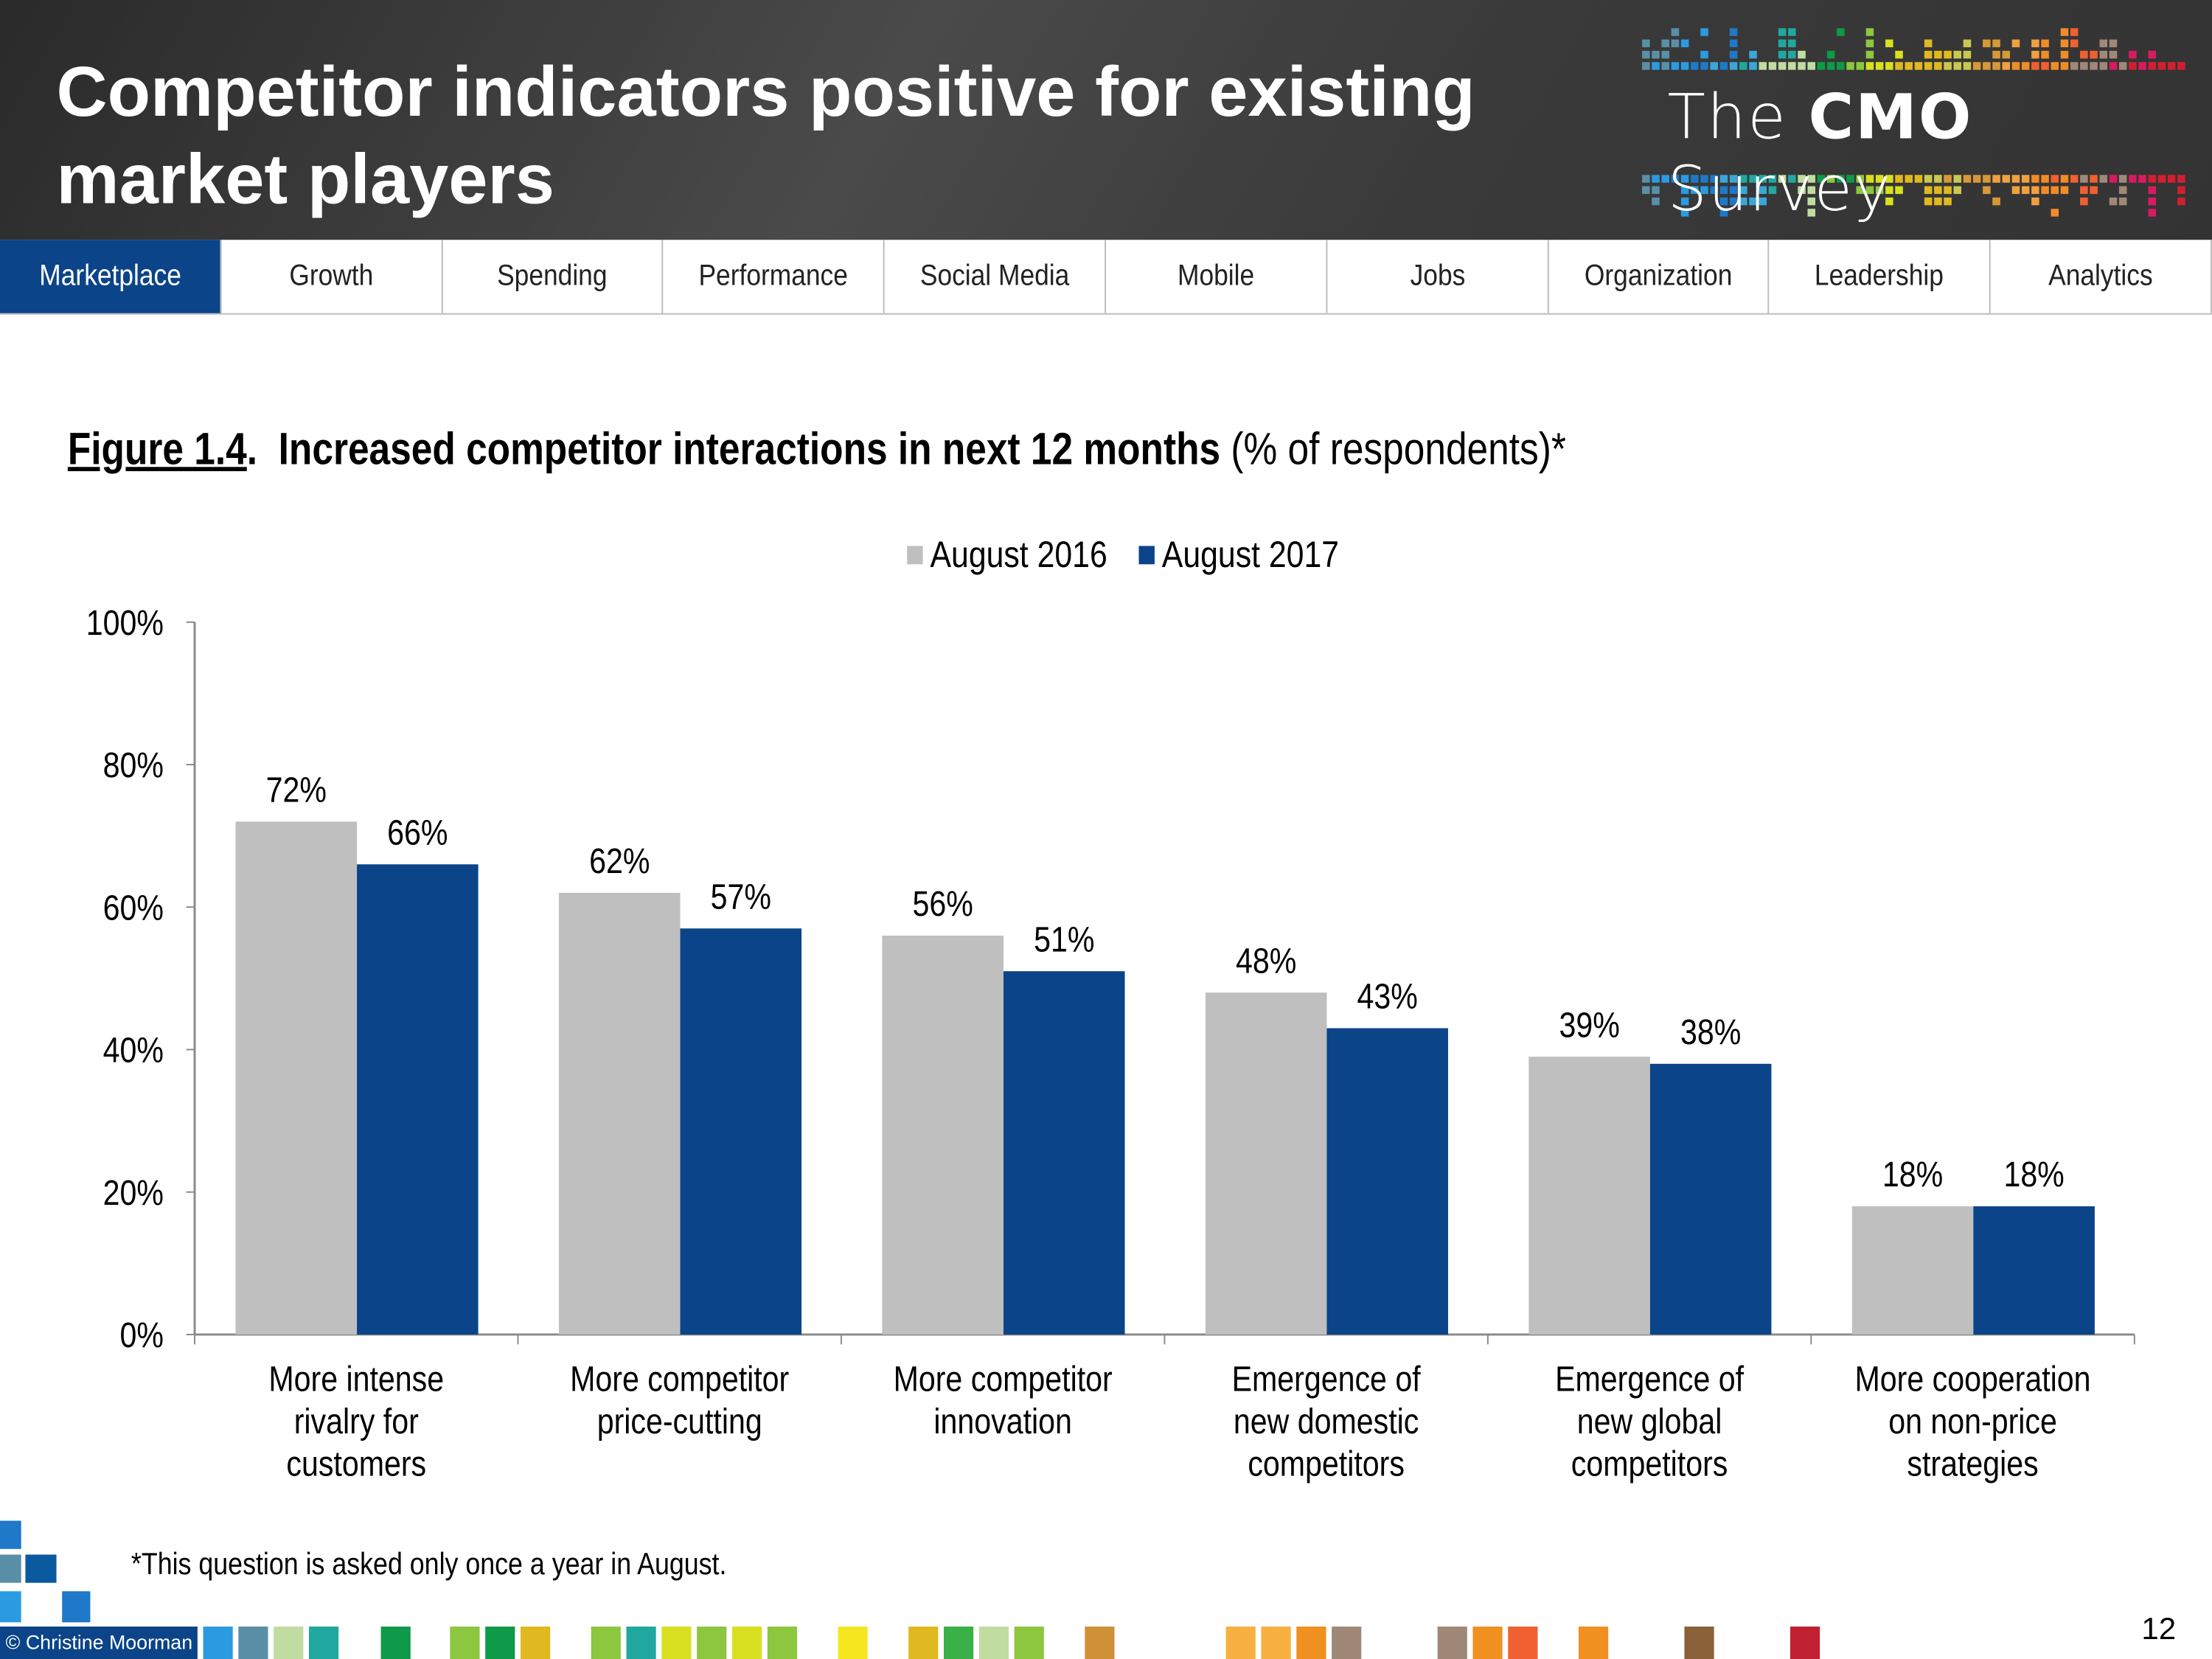  What do you see at coordinates (774, 276) in the screenshot?
I see `tab-performance: Performance` at bounding box center [774, 276].